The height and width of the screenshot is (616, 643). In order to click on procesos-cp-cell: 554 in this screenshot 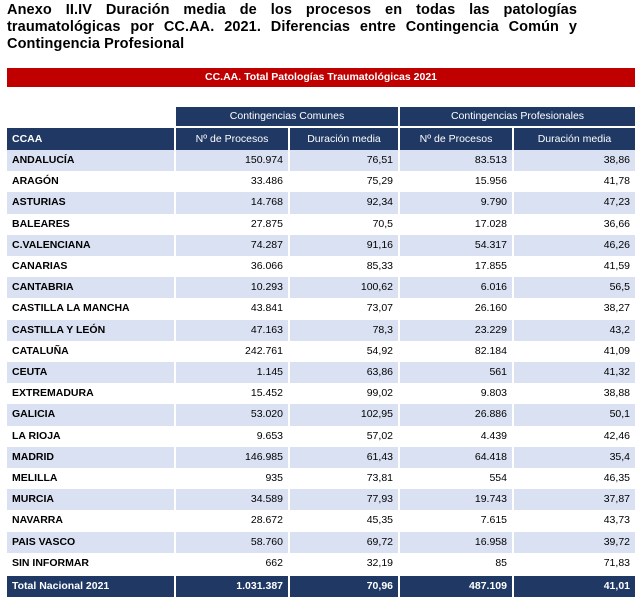, I will do `click(455, 479)`.